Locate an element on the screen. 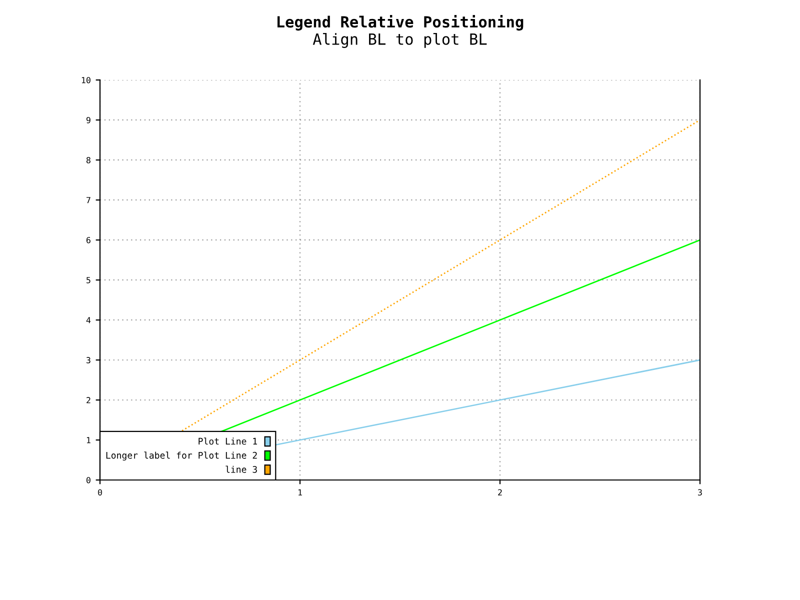 The image size is (800, 600). x-tick-label: 3 is located at coordinates (700, 492).